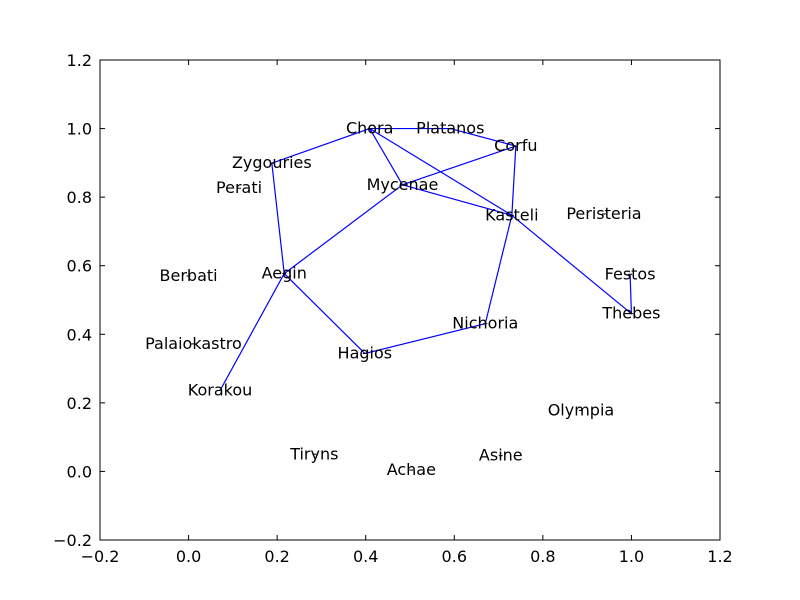 The image size is (800, 600). What do you see at coordinates (459, 165) in the screenshot?
I see `edge-corfu-mycenae` at bounding box center [459, 165].